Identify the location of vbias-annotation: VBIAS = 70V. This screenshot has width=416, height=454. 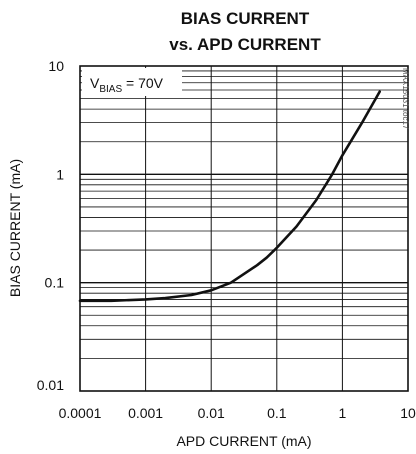
(127, 85).